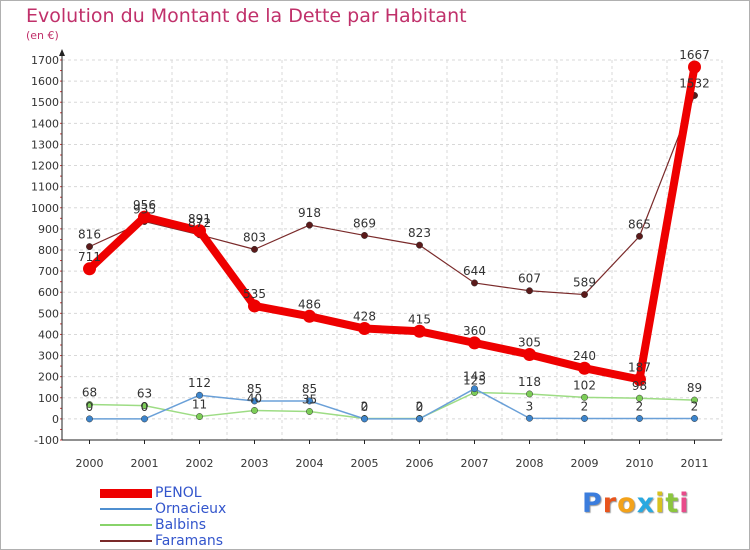 This screenshot has height=550, width=750. Describe the element at coordinates (672, 503) in the screenshot. I see `logo-letter: t` at that location.